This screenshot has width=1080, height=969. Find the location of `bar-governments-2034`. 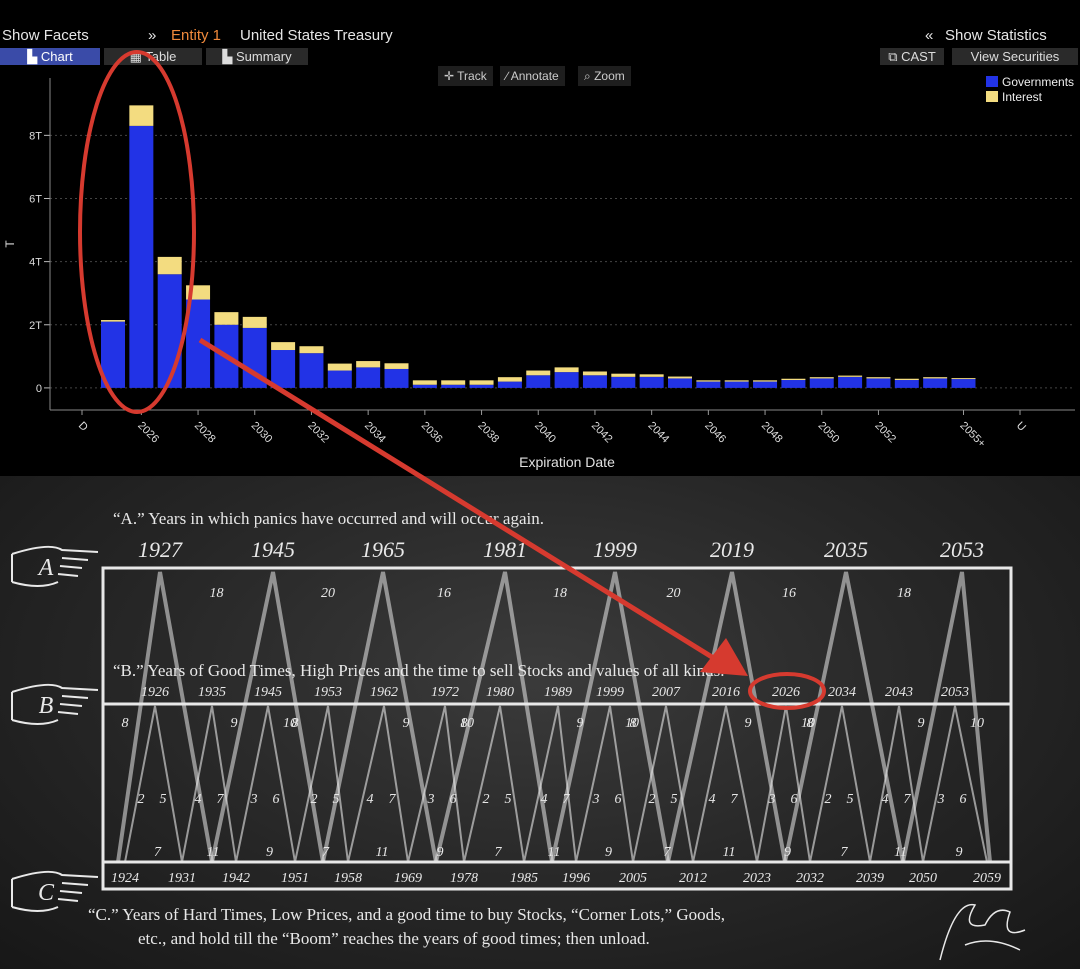

bar-governments-2034 is located at coordinates (368, 377).